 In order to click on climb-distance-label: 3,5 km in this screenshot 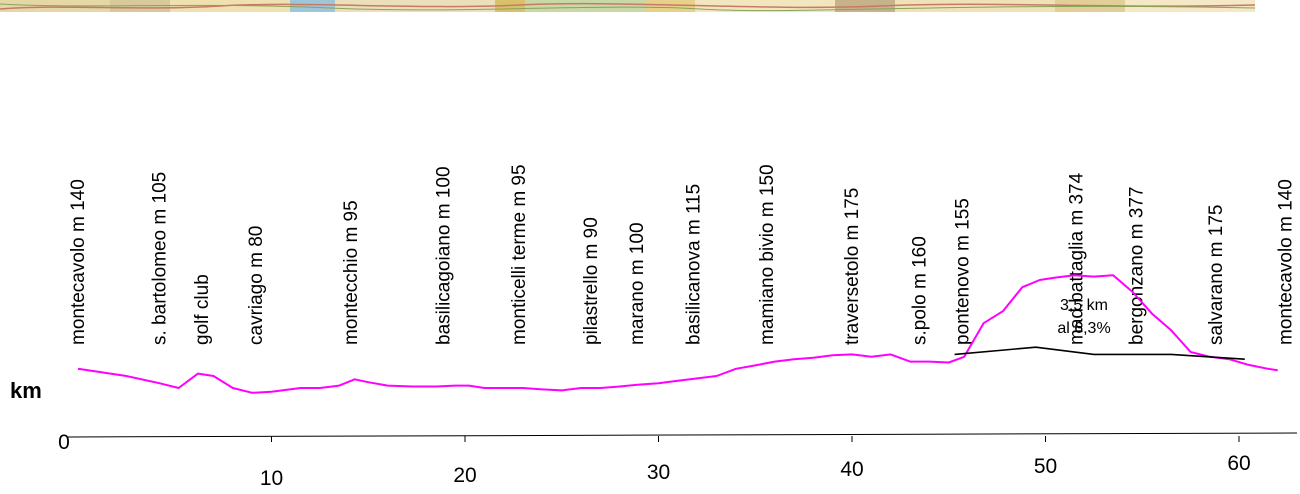, I will do `click(1084, 305)`.